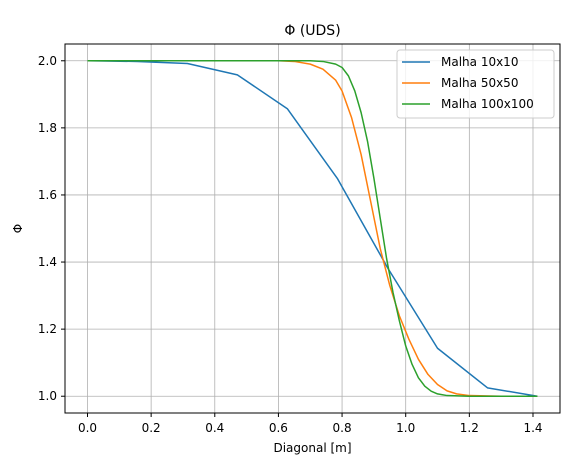 Image resolution: width=576 pixels, height=463 pixels. I want to click on y-axis-label: Φ, so click(18, 228).